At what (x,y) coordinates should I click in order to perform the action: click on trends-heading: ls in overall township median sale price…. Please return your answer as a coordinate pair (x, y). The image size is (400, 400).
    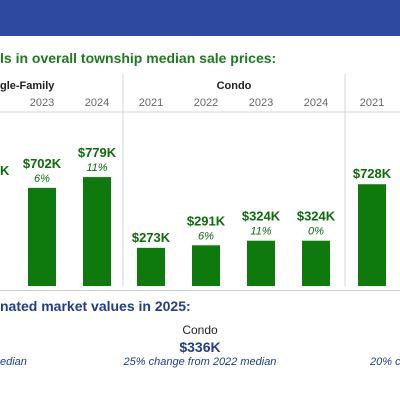
    Looking at the image, I should click on (138, 58).